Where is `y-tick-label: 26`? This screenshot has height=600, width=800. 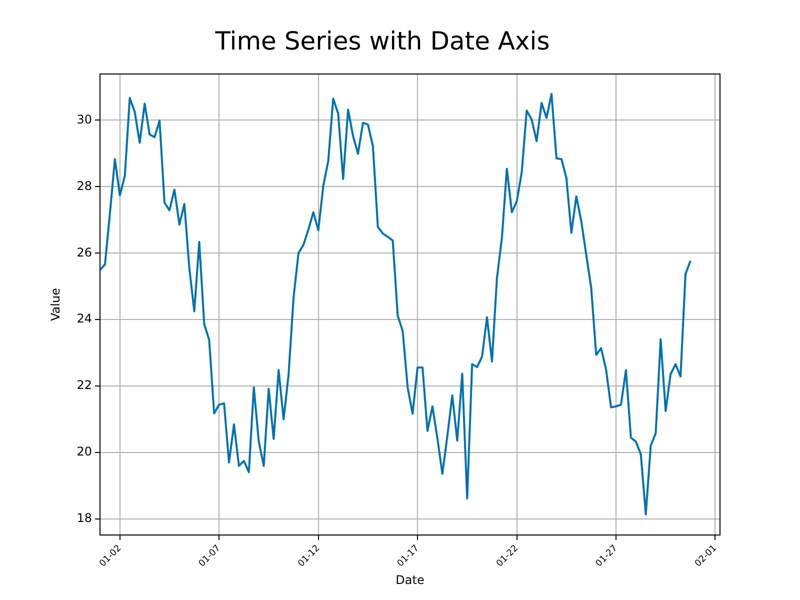
y-tick-label: 26 is located at coordinates (84, 252).